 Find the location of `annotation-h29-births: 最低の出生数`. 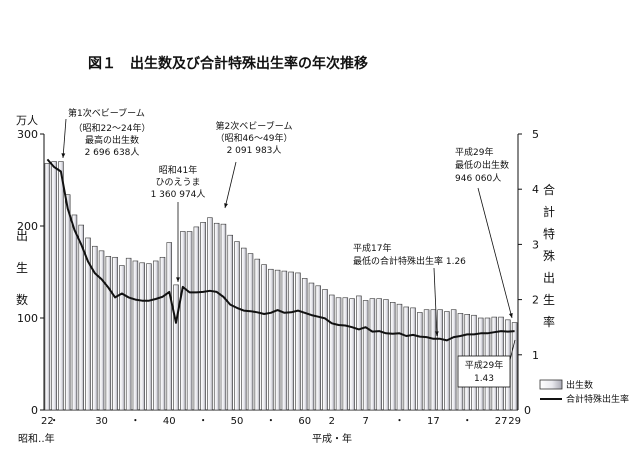

annotation-h29-births: 最低の出生数 is located at coordinates (482, 165).